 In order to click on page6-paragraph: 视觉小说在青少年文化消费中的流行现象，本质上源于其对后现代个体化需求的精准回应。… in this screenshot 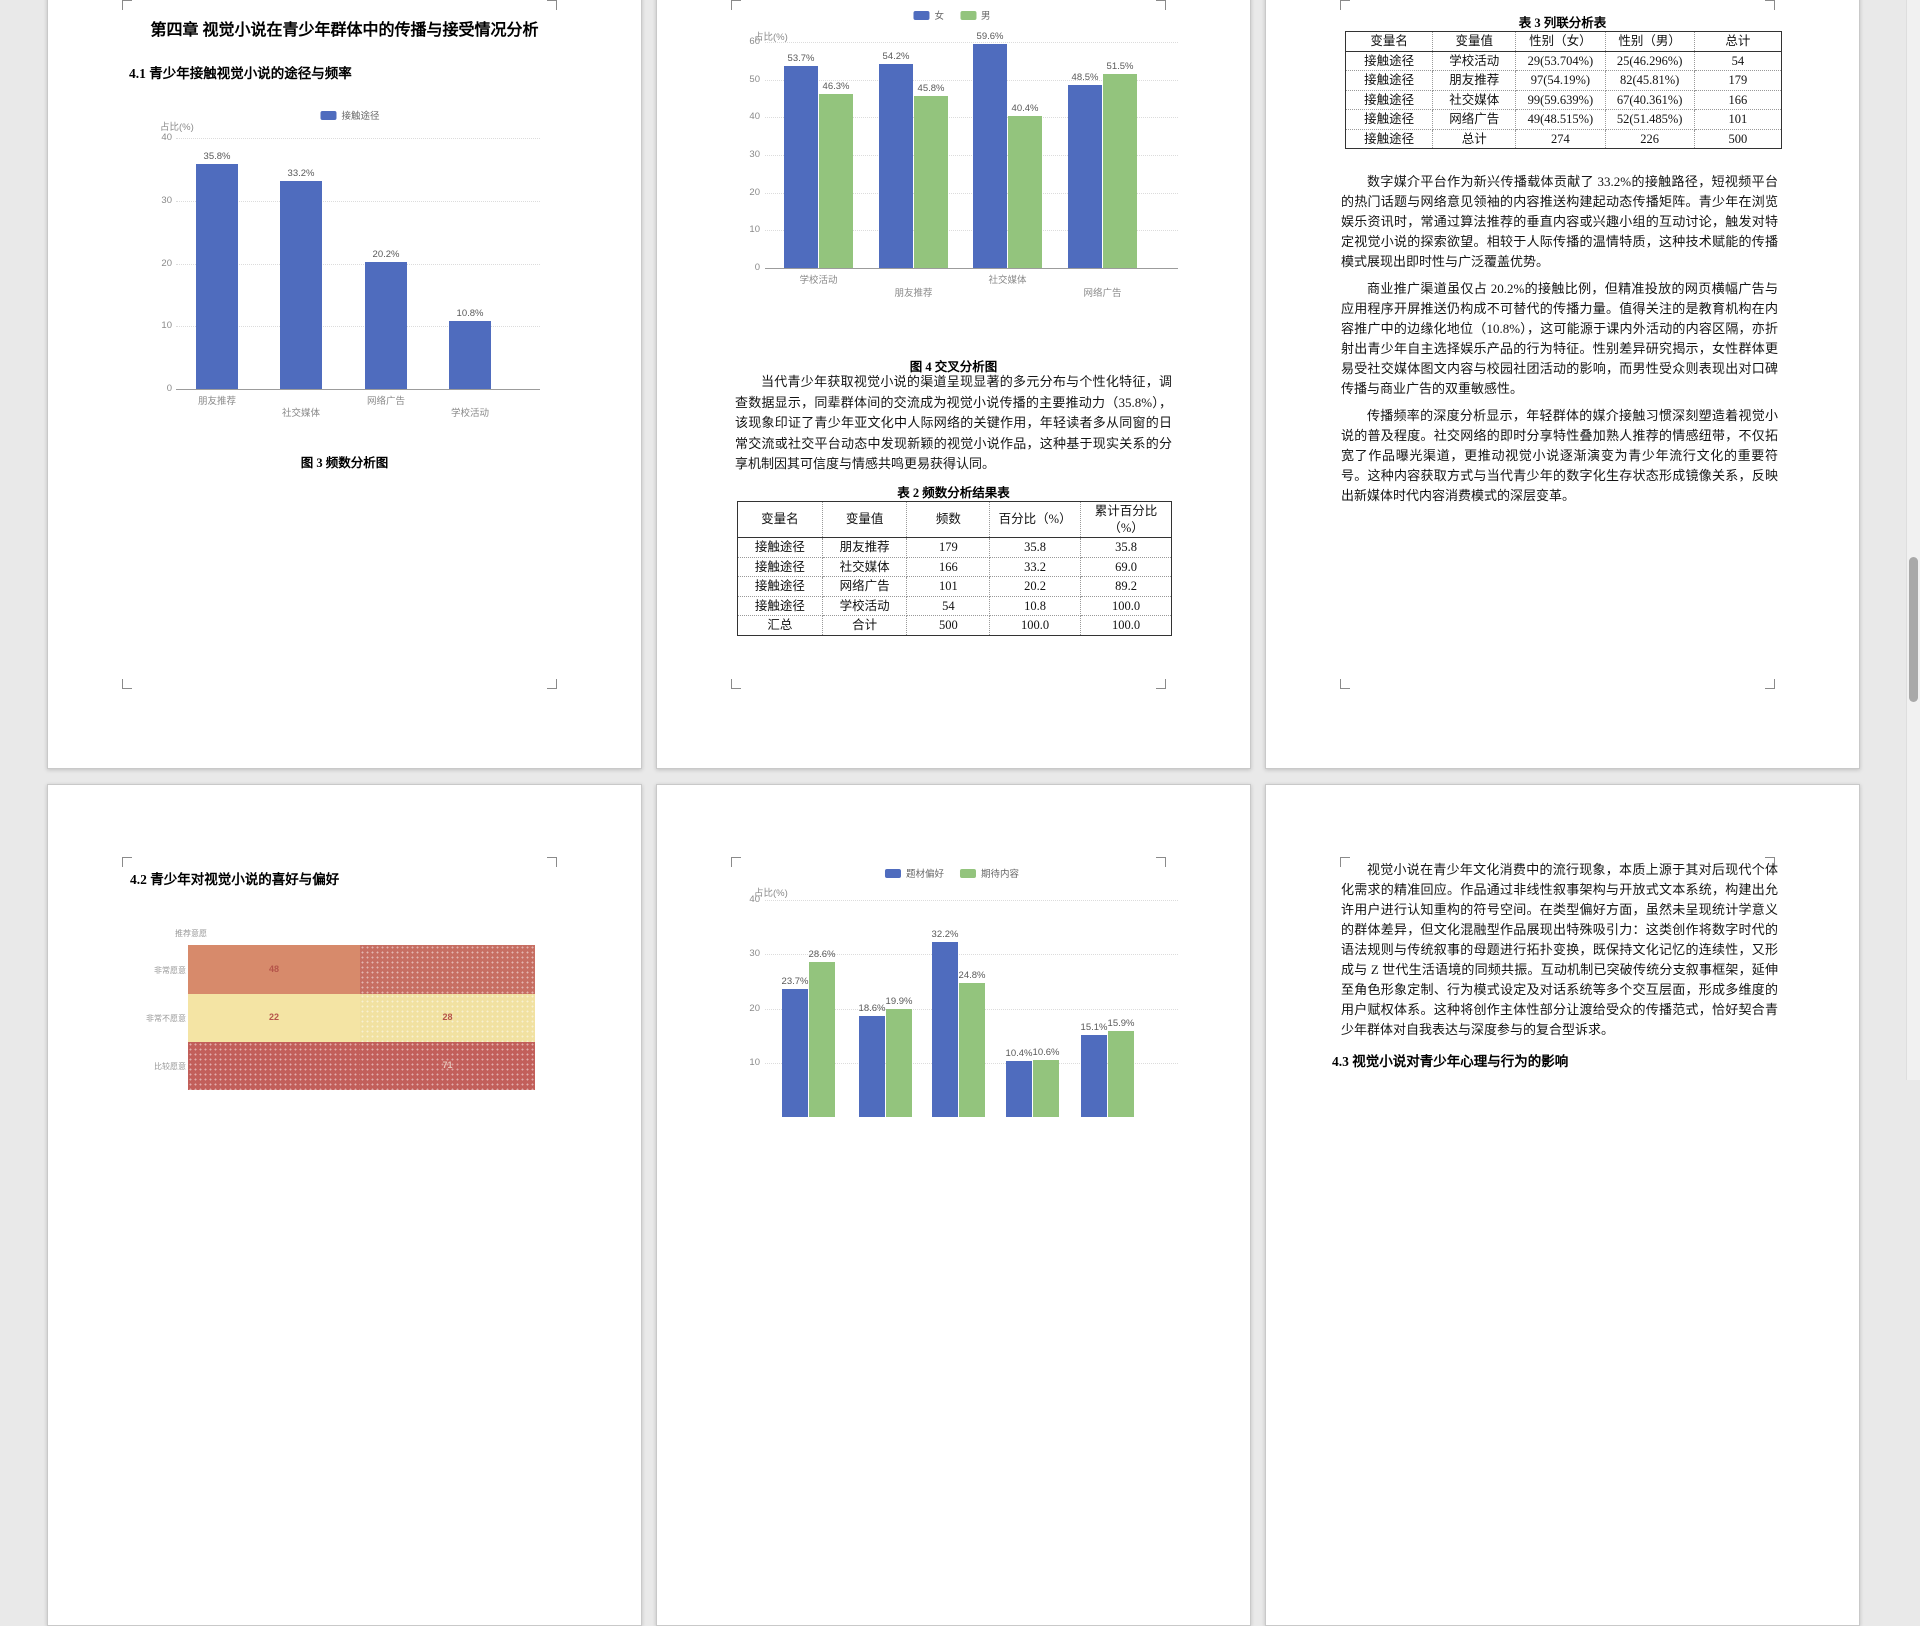, I will do `click(1559, 953)`.